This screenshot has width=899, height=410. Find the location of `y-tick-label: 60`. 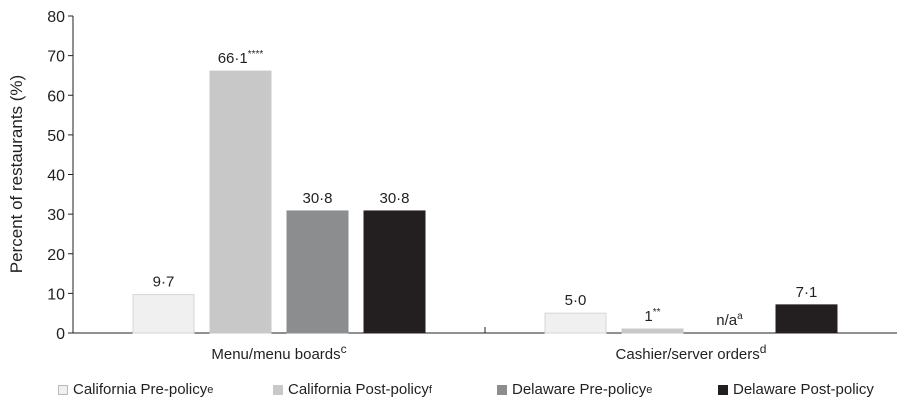

y-tick-label: 60 is located at coordinates (56, 96).